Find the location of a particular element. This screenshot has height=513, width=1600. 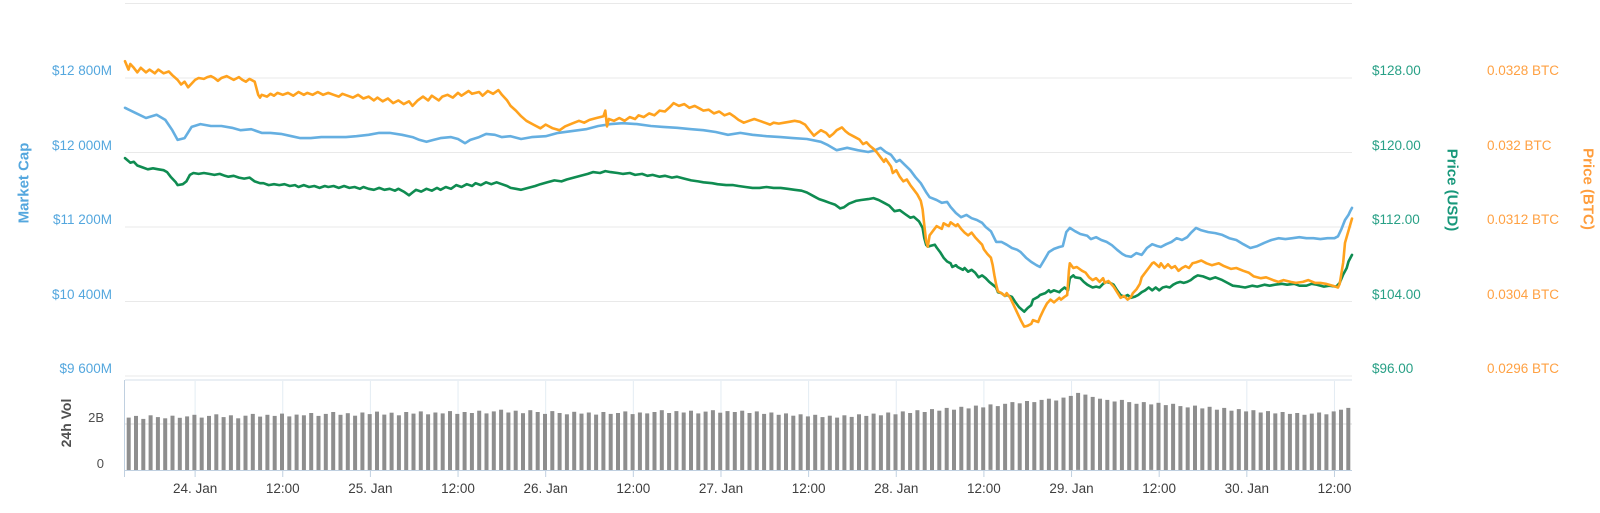

x-axis-tick-label: 26. Jan is located at coordinates (545, 488).